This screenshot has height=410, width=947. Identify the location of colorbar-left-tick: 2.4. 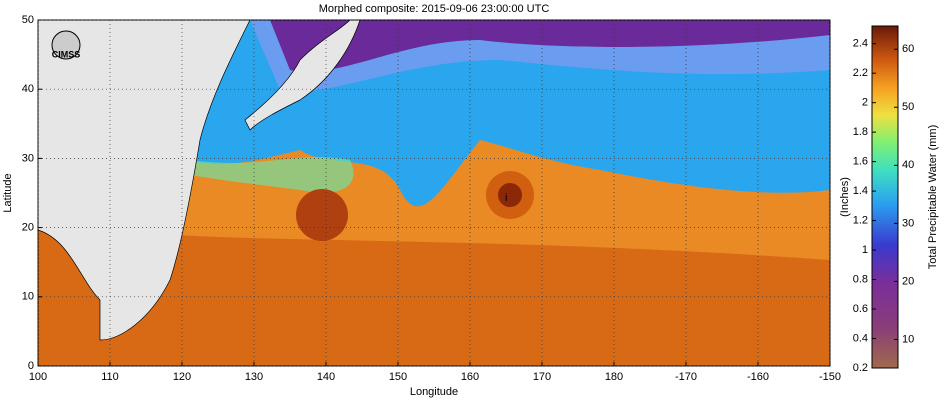
(860, 44).